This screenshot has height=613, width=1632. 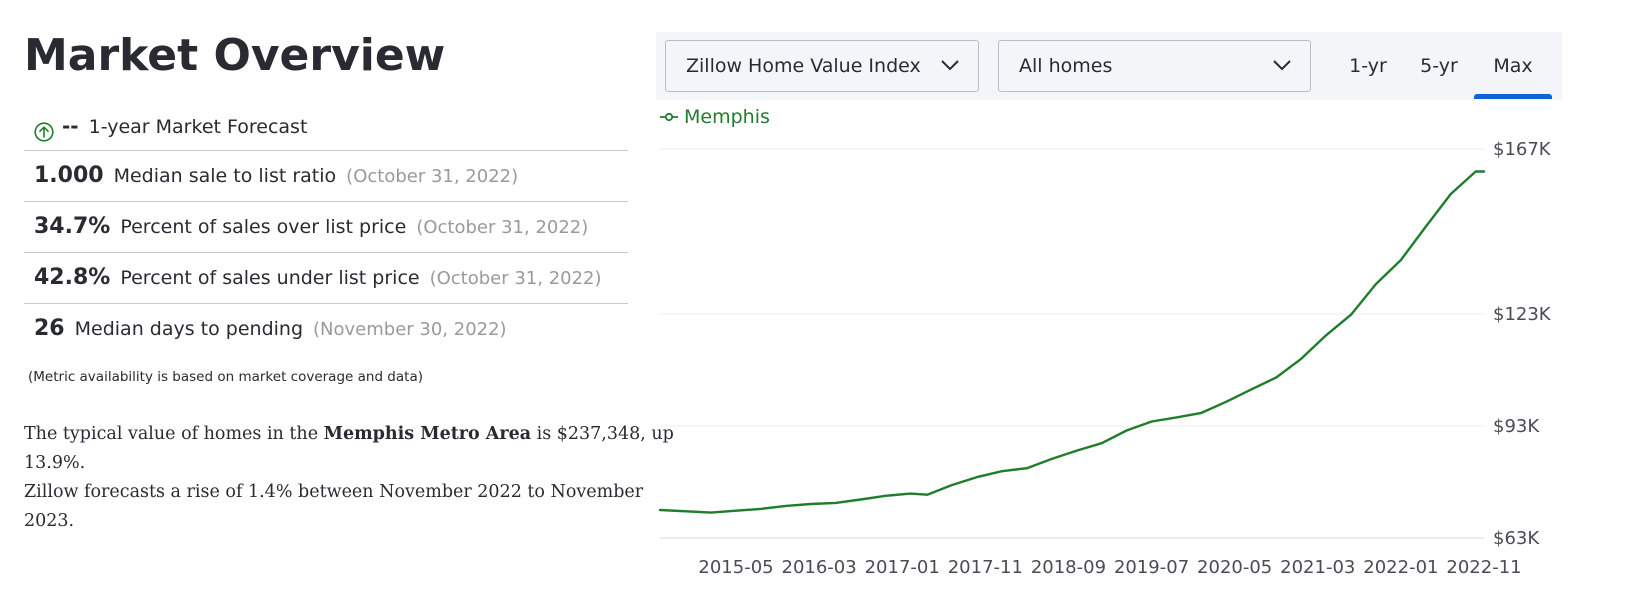 I want to click on home-type-select: All homes, so click(x=1154, y=66).